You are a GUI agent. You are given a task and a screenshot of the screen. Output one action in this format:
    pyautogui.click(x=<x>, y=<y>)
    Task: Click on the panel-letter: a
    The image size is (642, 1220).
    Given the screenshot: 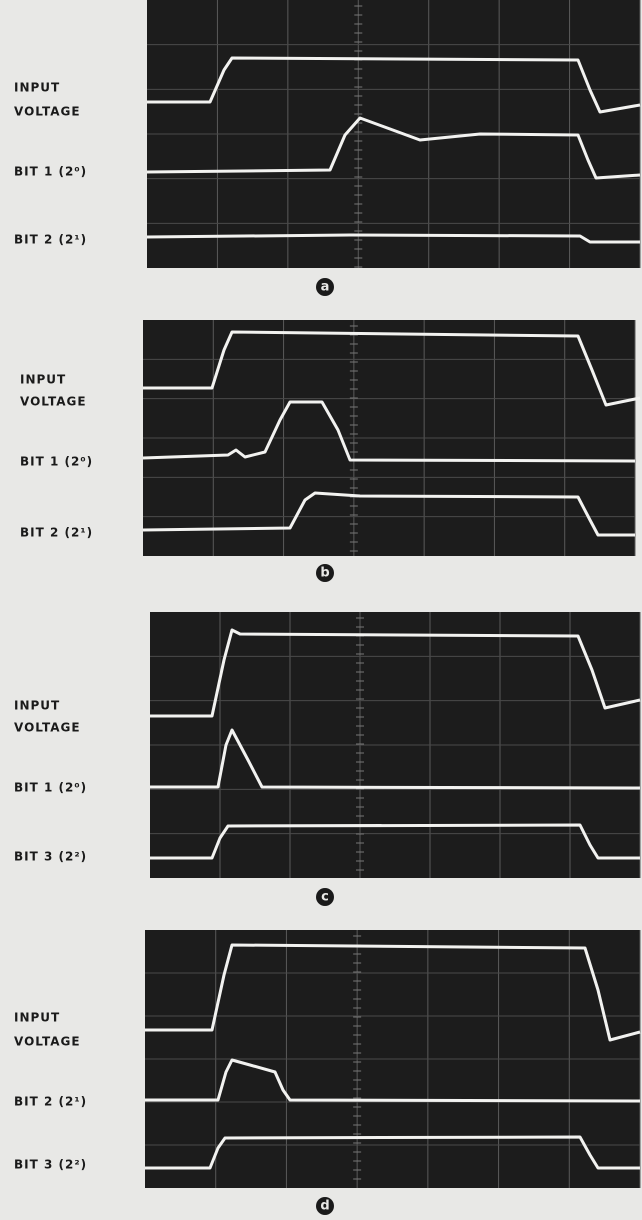 What is the action you would take?
    pyautogui.click(x=325, y=287)
    